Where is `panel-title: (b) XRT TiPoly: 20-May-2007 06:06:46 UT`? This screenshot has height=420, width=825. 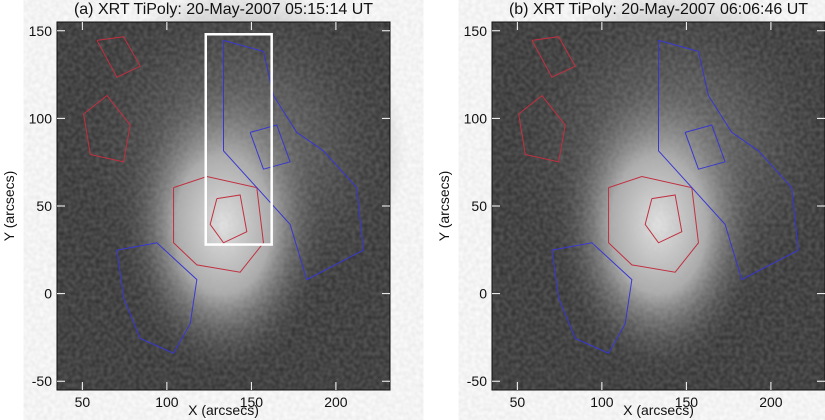 panel-title: (b) XRT TiPoly: 20-May-2007 06:06:46 UT is located at coordinates (658, 9).